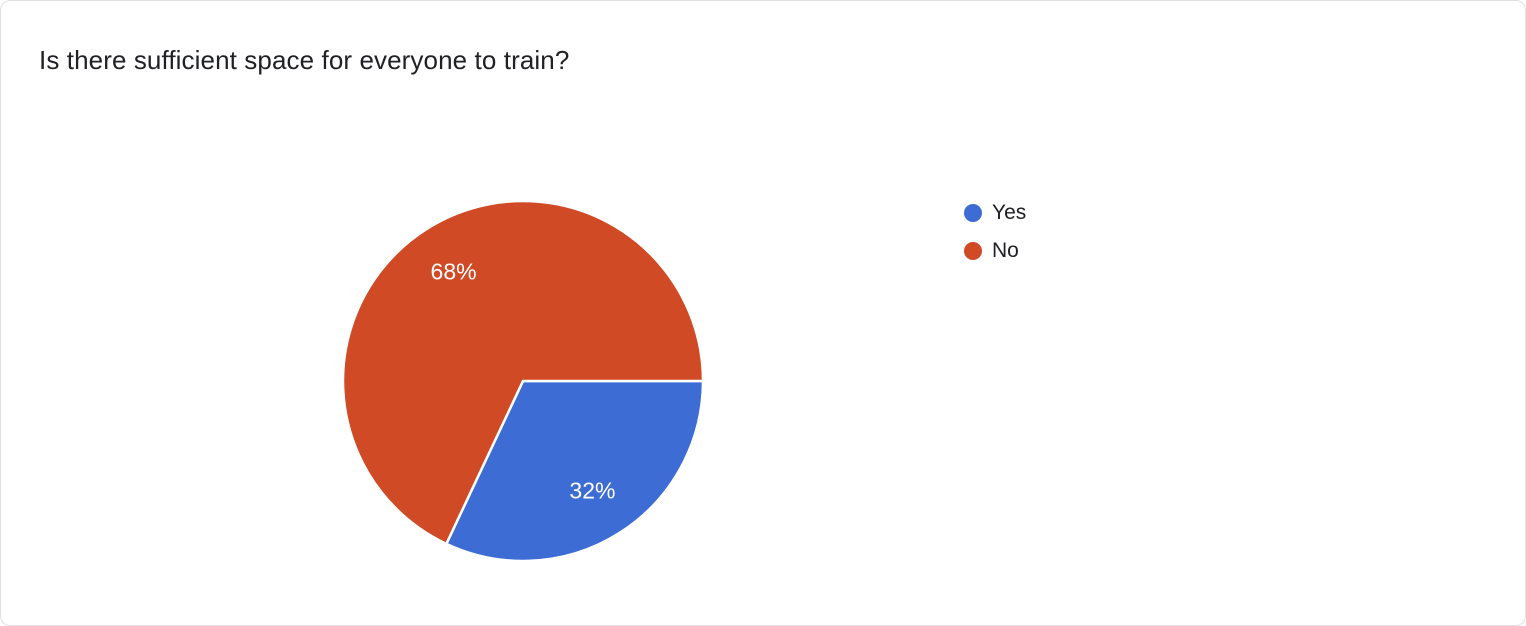 The width and height of the screenshot is (1526, 626). I want to click on legend-swatch-no, so click(973, 251).